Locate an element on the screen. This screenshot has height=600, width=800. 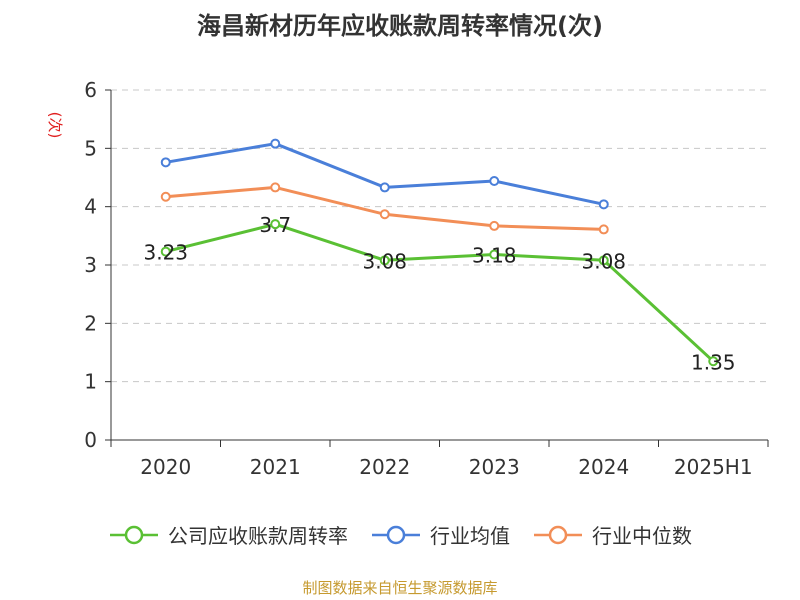
y-tick-label: 6 is located at coordinates (90, 90).